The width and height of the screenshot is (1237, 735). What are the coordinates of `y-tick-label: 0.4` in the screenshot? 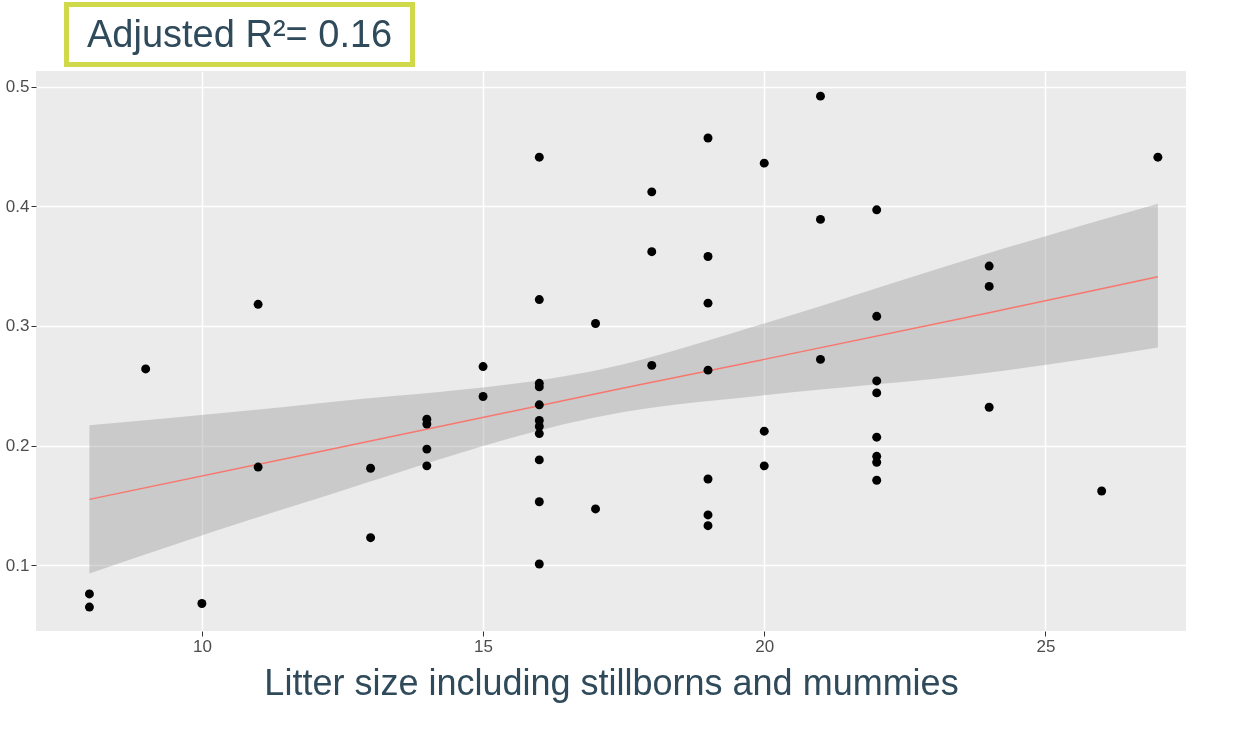 It's located at (17, 206).